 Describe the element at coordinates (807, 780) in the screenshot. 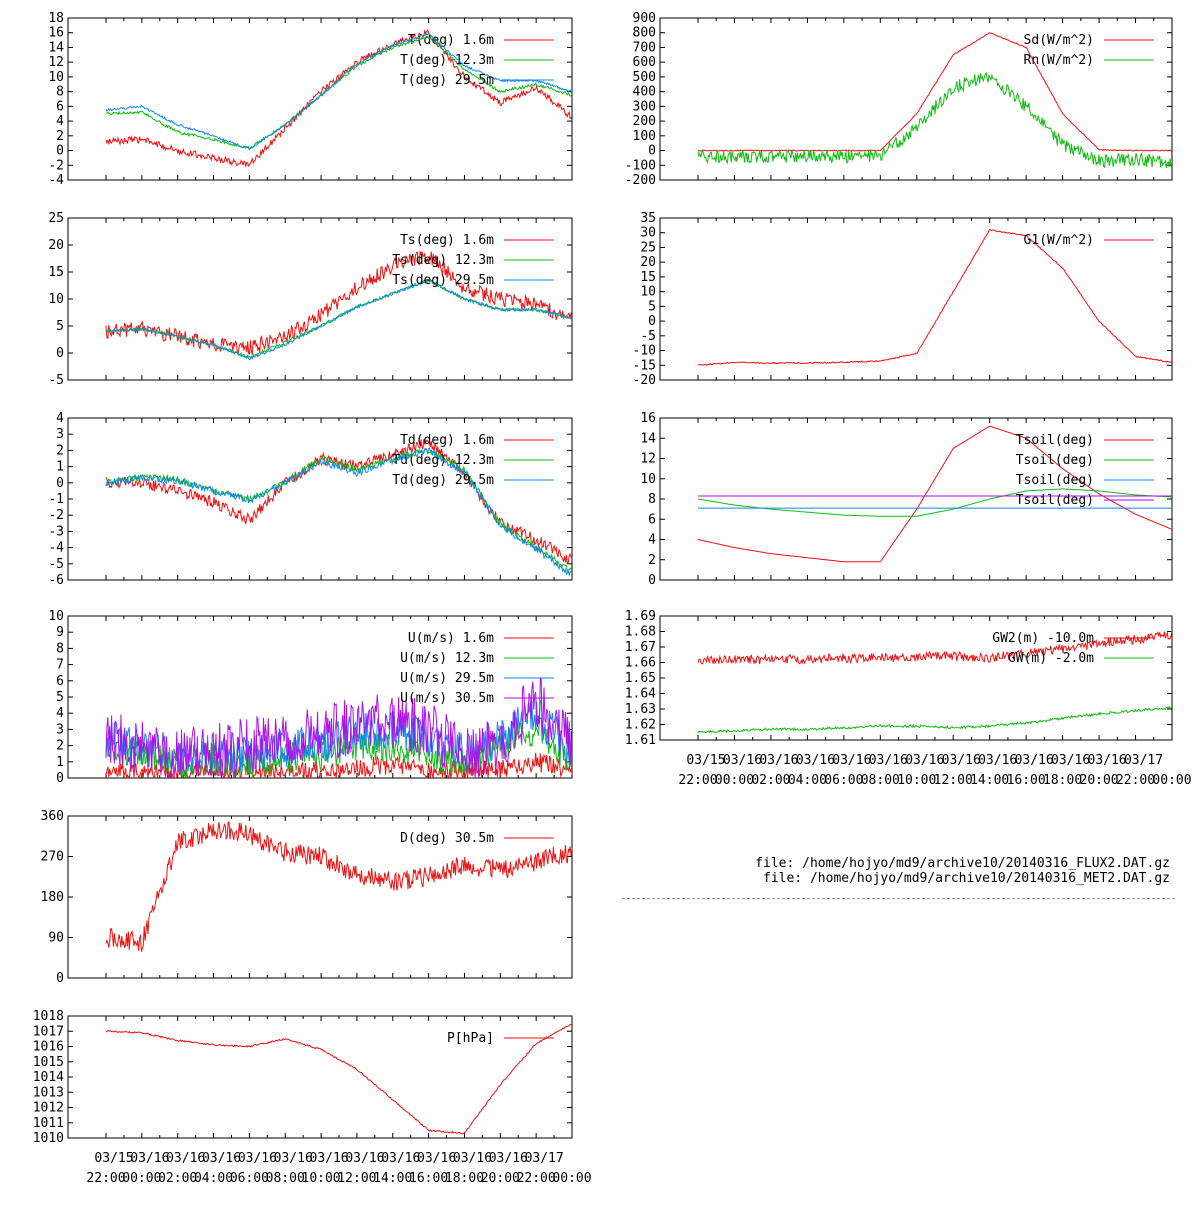

I see `x-tick-label-time: 04:00` at that location.